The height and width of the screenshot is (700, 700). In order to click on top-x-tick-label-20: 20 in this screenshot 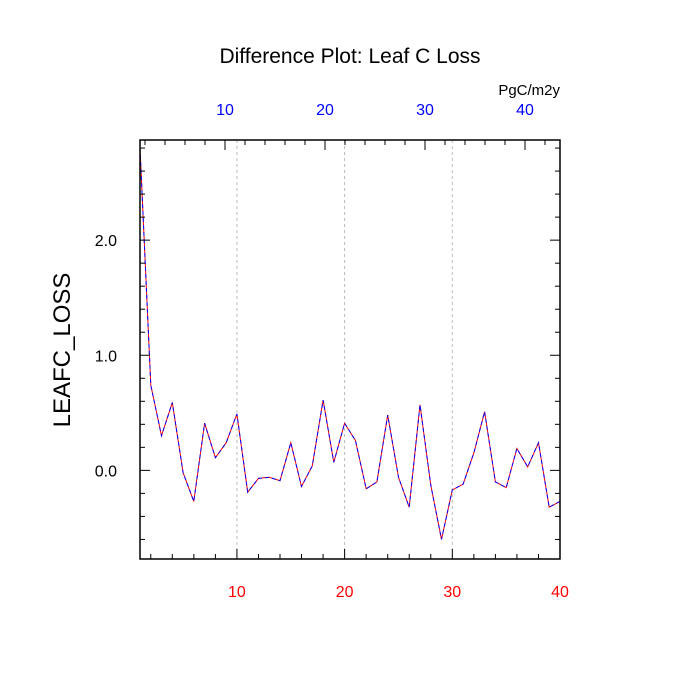, I will do `click(325, 110)`.